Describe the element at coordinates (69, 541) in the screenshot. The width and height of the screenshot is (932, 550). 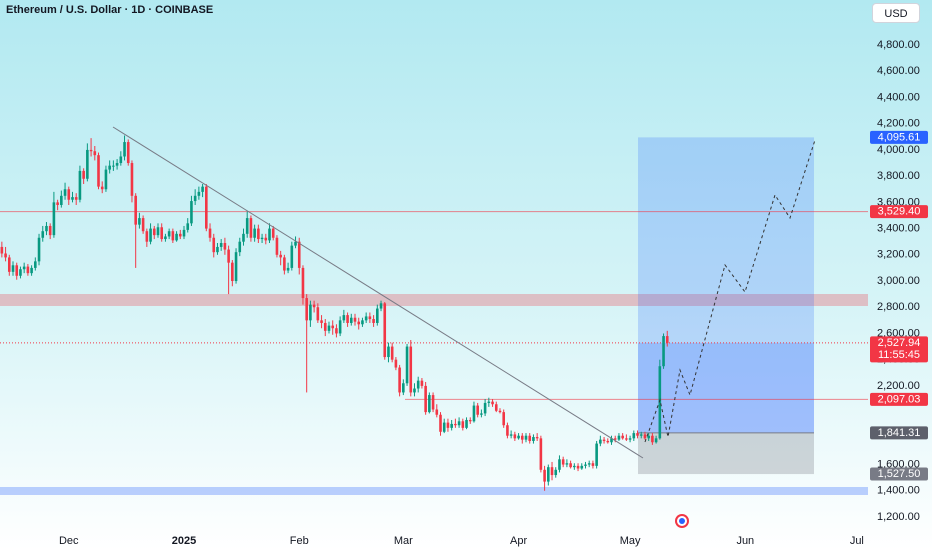
I see `x-tick-label: Dec` at that location.